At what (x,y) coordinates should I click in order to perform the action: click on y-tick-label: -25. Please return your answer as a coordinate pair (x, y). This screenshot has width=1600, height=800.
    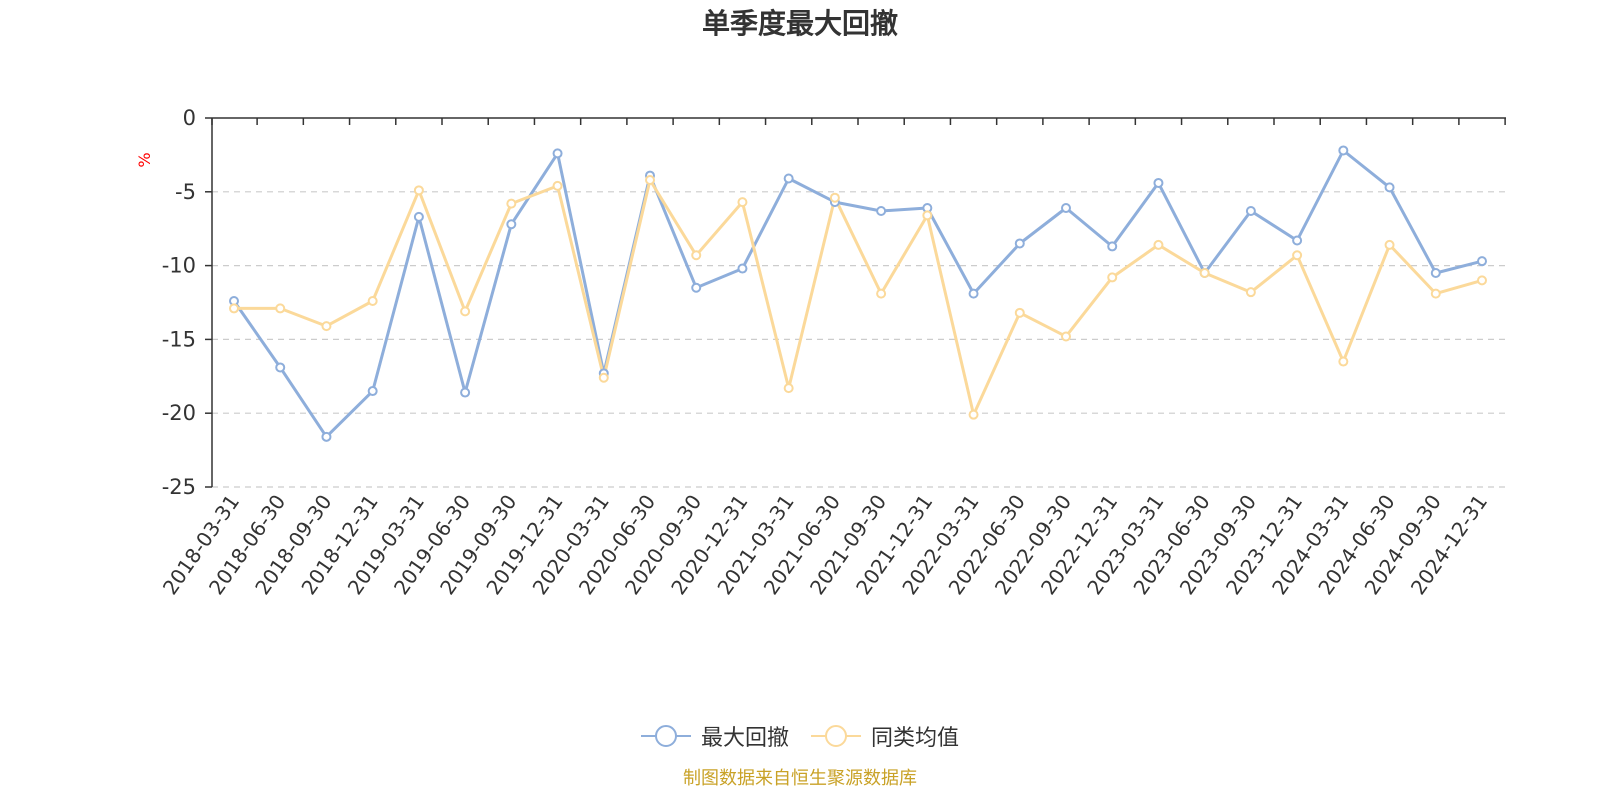
    Looking at the image, I should click on (179, 487).